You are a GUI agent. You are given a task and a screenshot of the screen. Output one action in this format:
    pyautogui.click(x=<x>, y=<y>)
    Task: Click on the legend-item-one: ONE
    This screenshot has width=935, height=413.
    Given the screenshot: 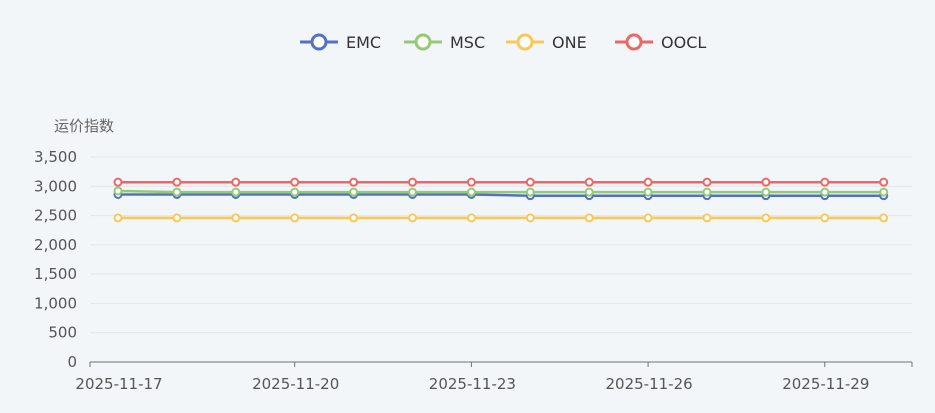 What is the action you would take?
    pyautogui.click(x=546, y=42)
    